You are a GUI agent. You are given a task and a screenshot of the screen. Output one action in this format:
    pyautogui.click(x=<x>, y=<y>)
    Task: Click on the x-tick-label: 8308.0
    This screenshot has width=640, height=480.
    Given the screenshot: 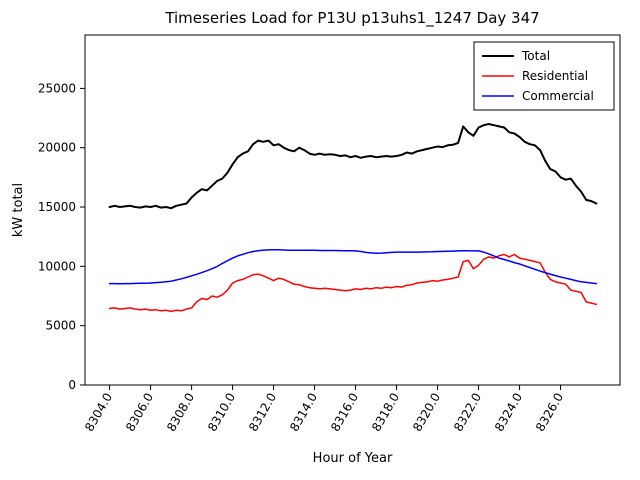 What is the action you would take?
    pyautogui.click(x=180, y=412)
    